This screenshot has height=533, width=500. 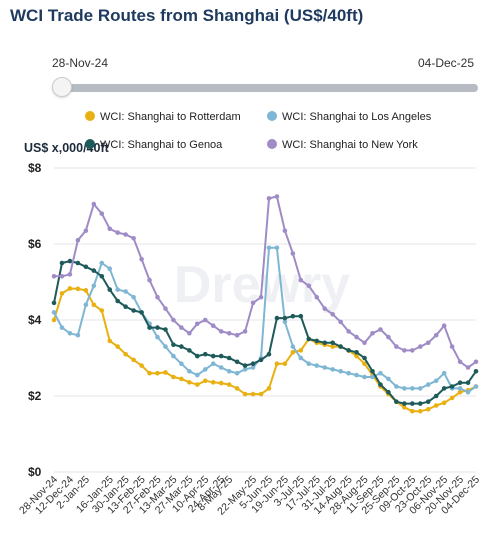 What do you see at coordinates (269, 88) in the screenshot?
I see `range-slider-track` at bounding box center [269, 88].